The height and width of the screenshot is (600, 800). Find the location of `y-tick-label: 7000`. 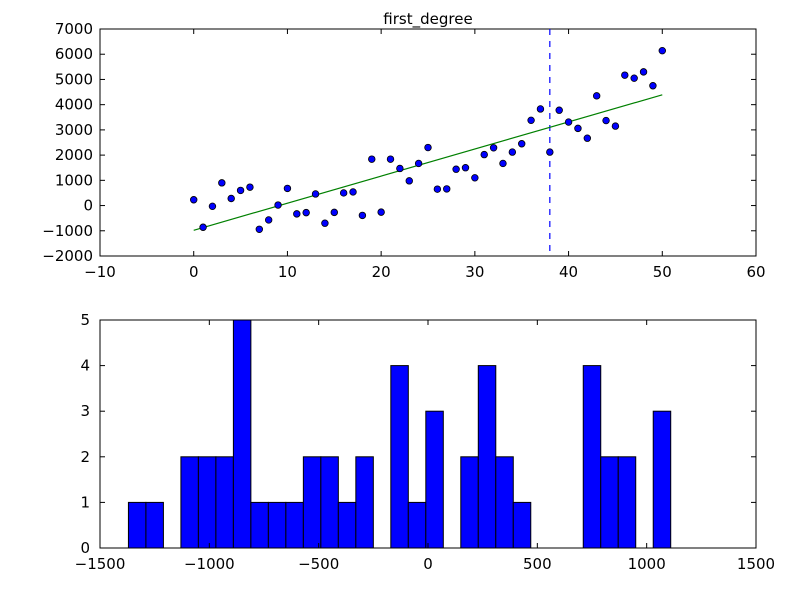

y-tick-label: 7000 is located at coordinates (74, 29).